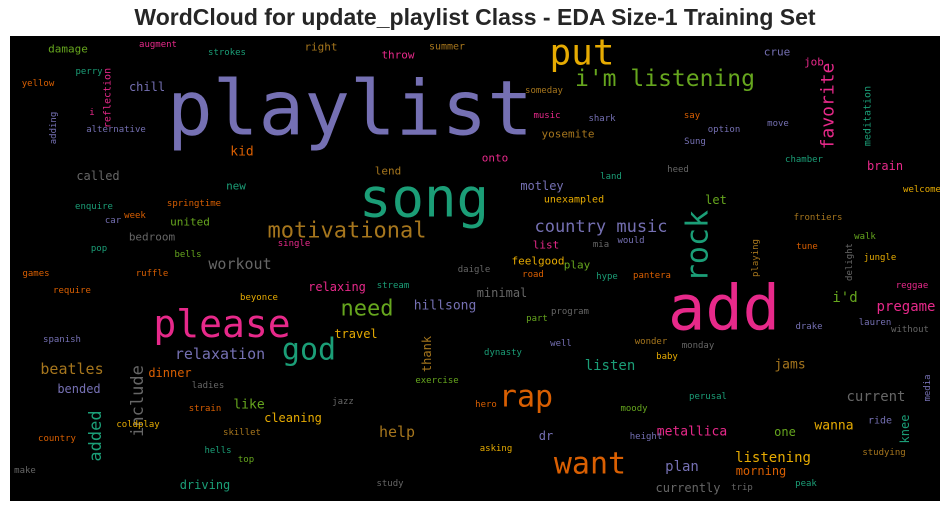 The width and height of the screenshot is (950, 511). What do you see at coordinates (94, 207) in the screenshot?
I see `word-60: enquire` at bounding box center [94, 207].